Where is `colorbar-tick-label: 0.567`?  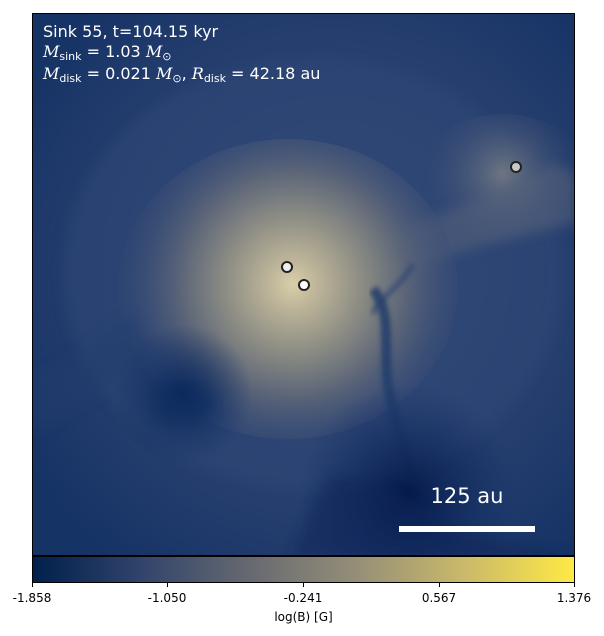 colorbar-tick-label: 0.567 is located at coordinates (439, 598).